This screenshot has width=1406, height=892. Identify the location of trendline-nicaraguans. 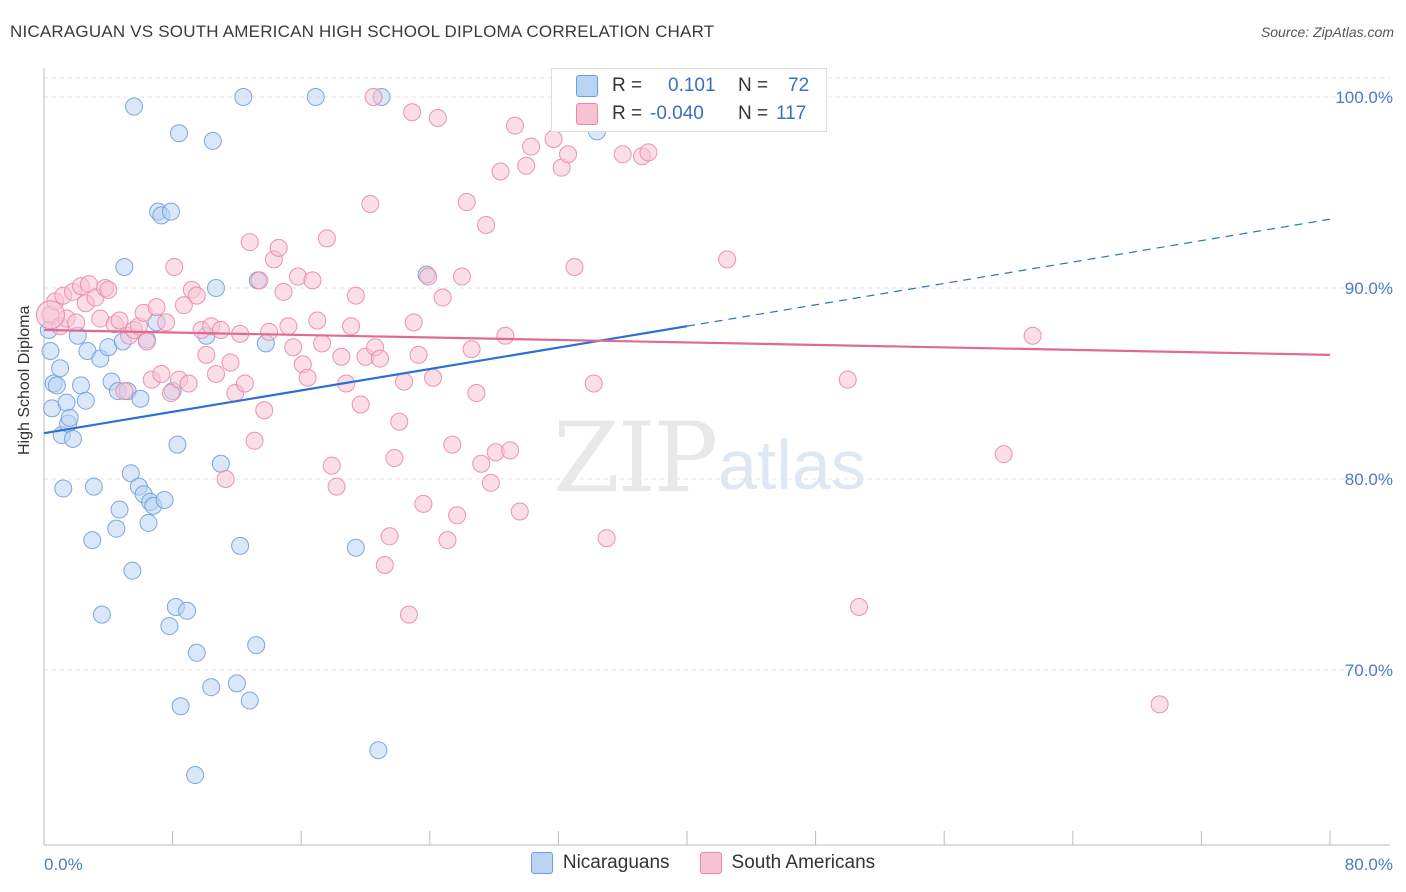
(365, 380).